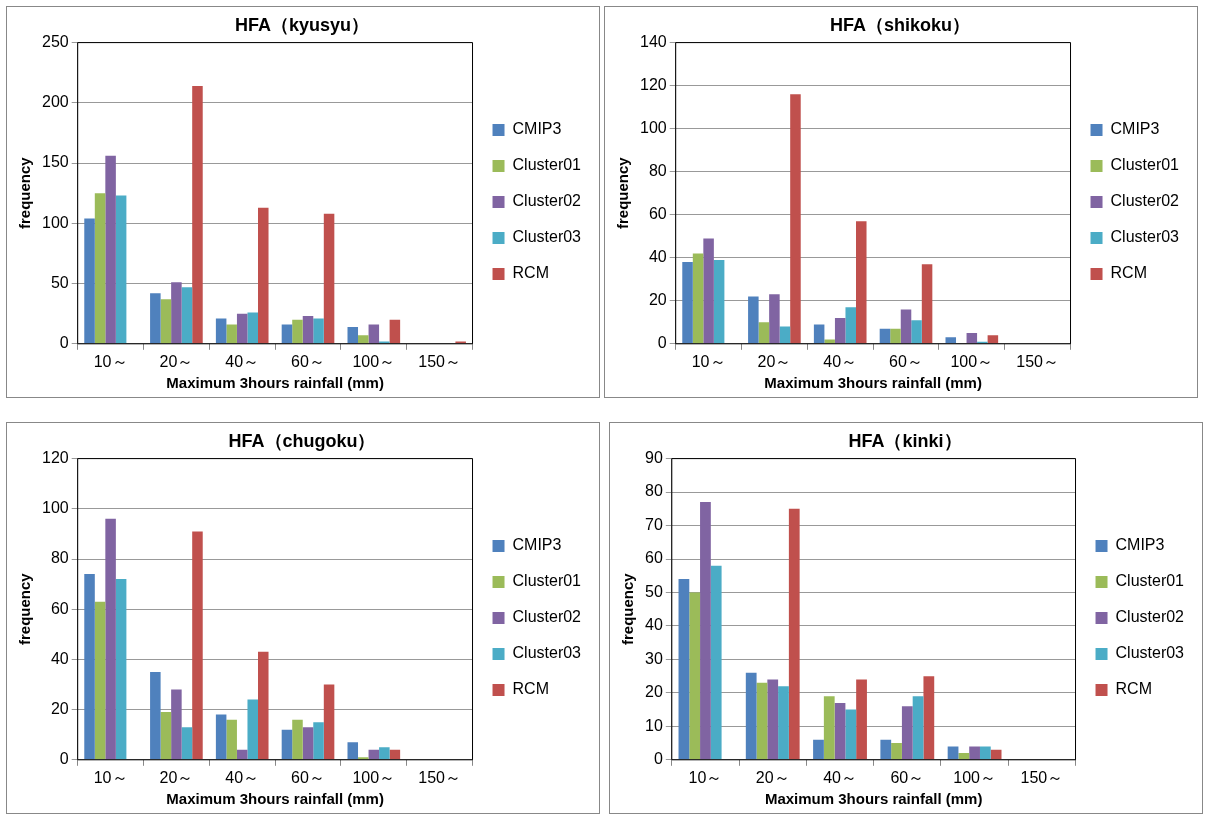 The image size is (1209, 818). Describe the element at coordinates (55, 458) in the screenshot. I see `y-tick-label: 120` at that location.